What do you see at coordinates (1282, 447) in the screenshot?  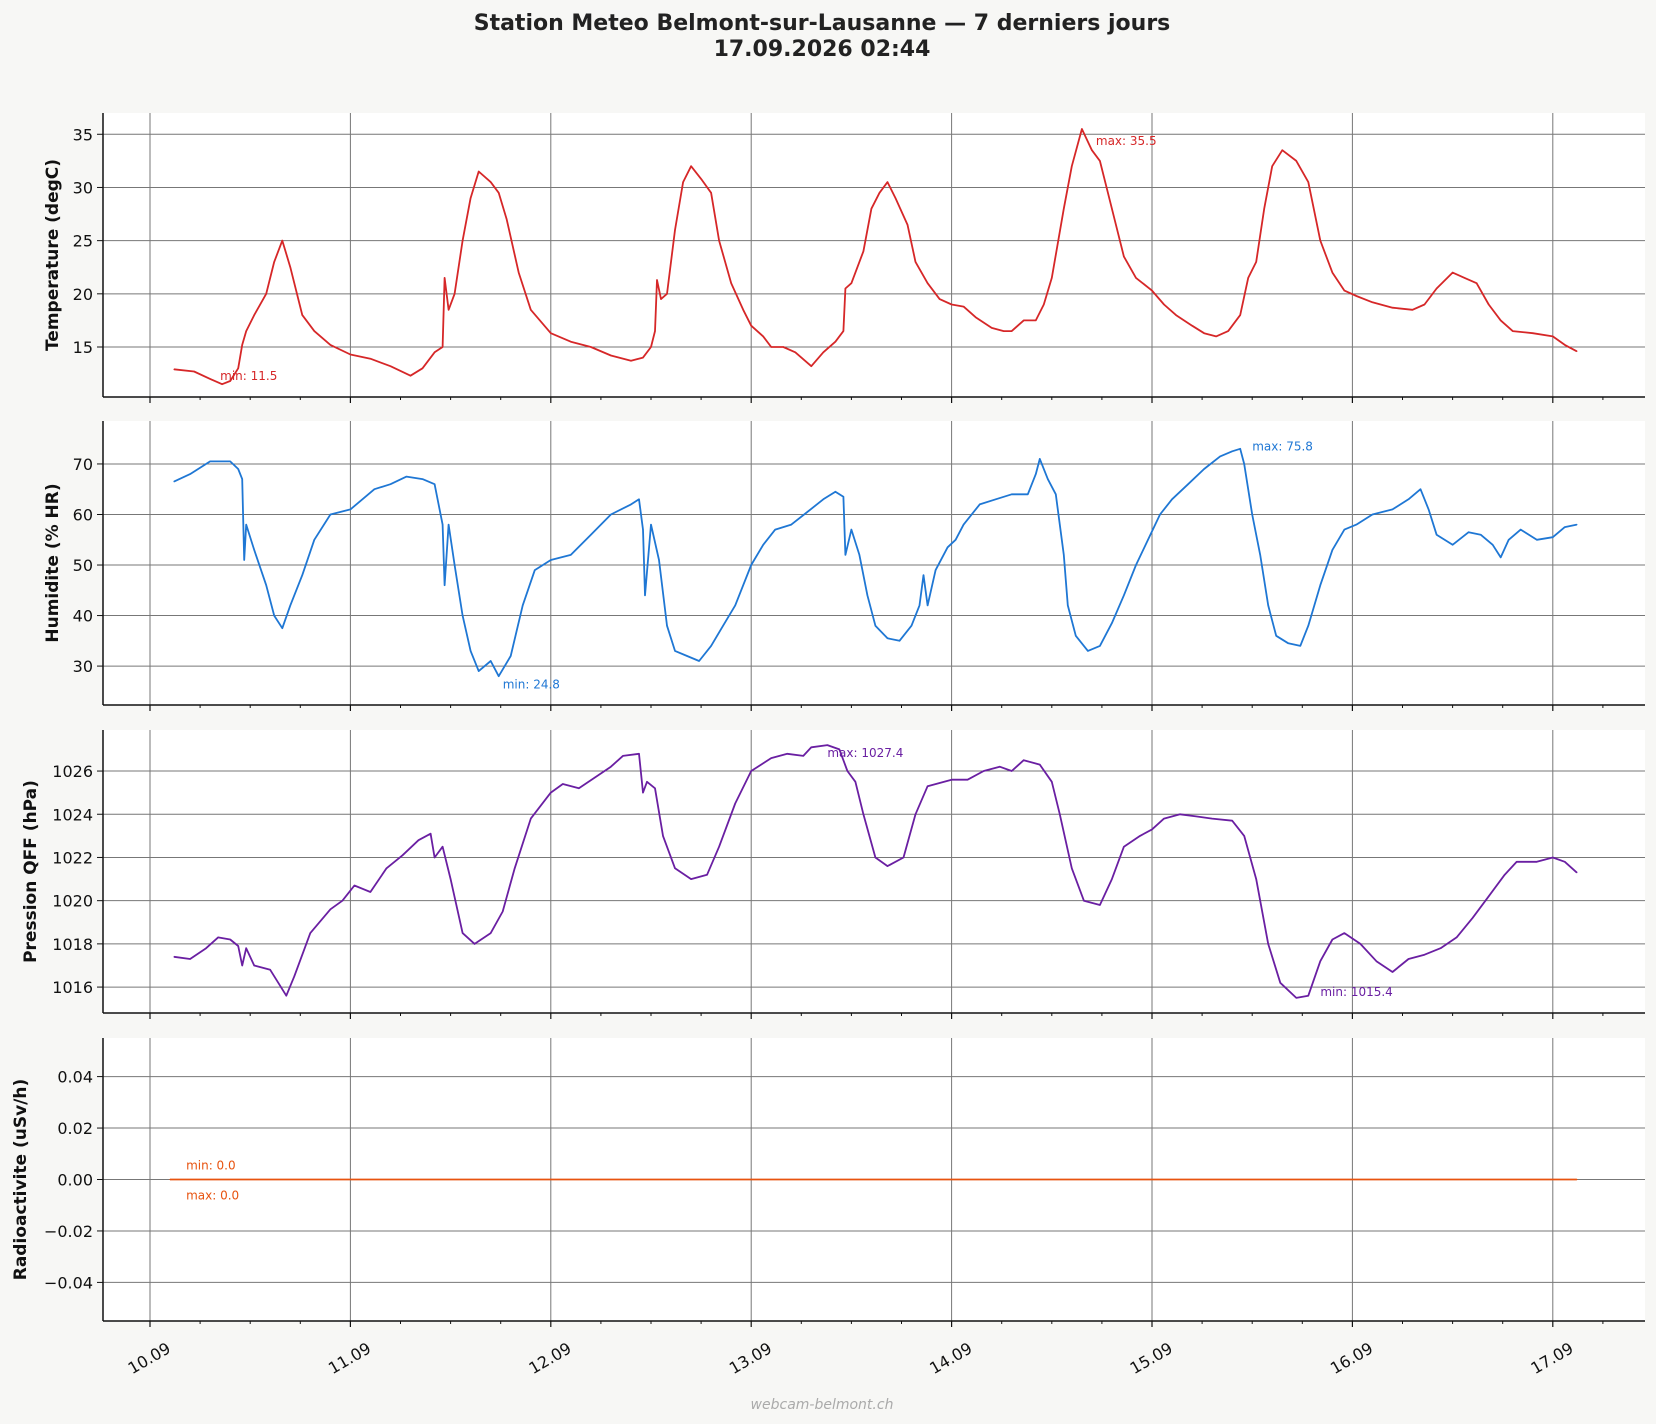 I see `annotation-label: max: 75.8` at bounding box center [1282, 447].